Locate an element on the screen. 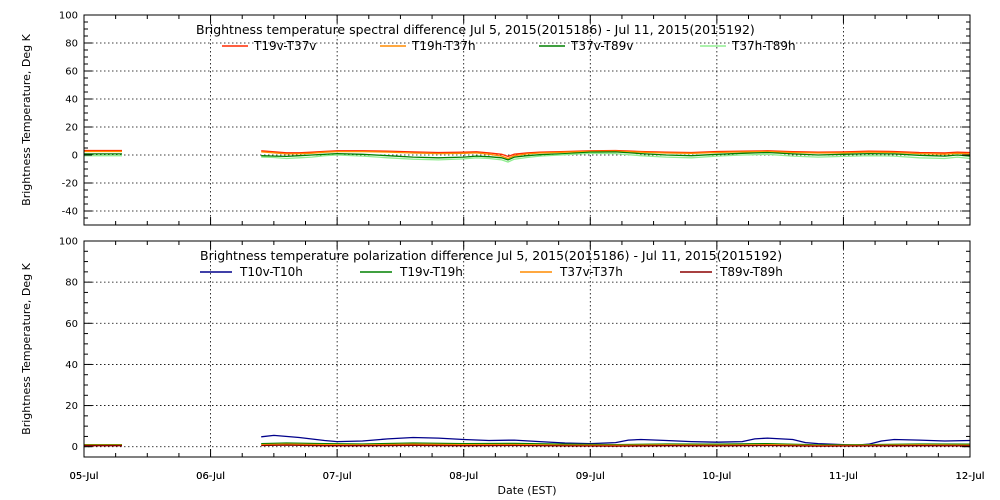 This screenshot has height=500, width=1000. series-line-T37v-T89v is located at coordinates (527, 156).